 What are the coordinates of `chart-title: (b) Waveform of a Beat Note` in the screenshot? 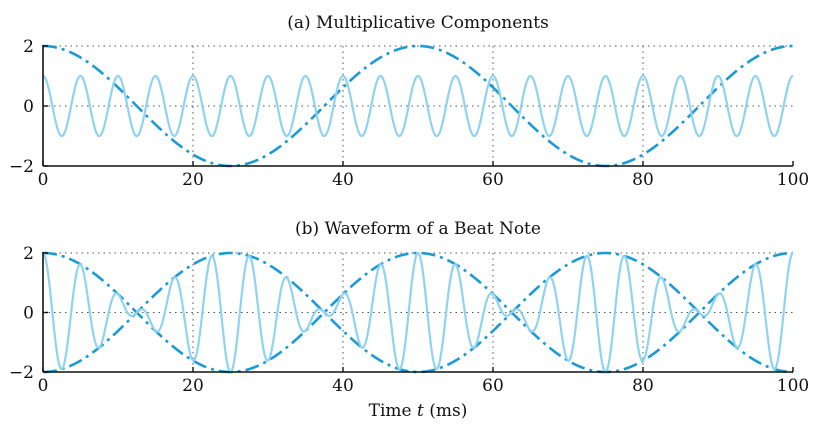 It's located at (418, 229).